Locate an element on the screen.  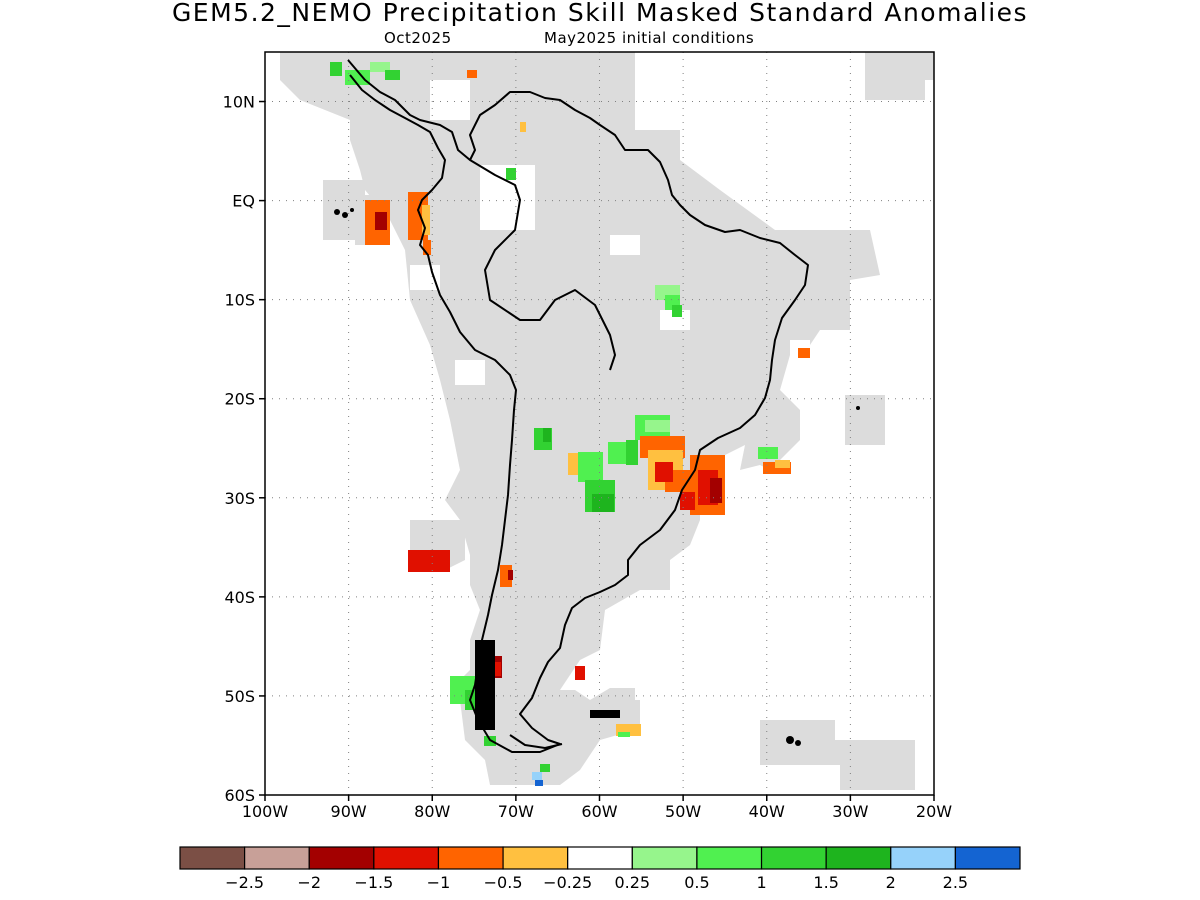
colorbar-label: −1.5 is located at coordinates (373, 882).